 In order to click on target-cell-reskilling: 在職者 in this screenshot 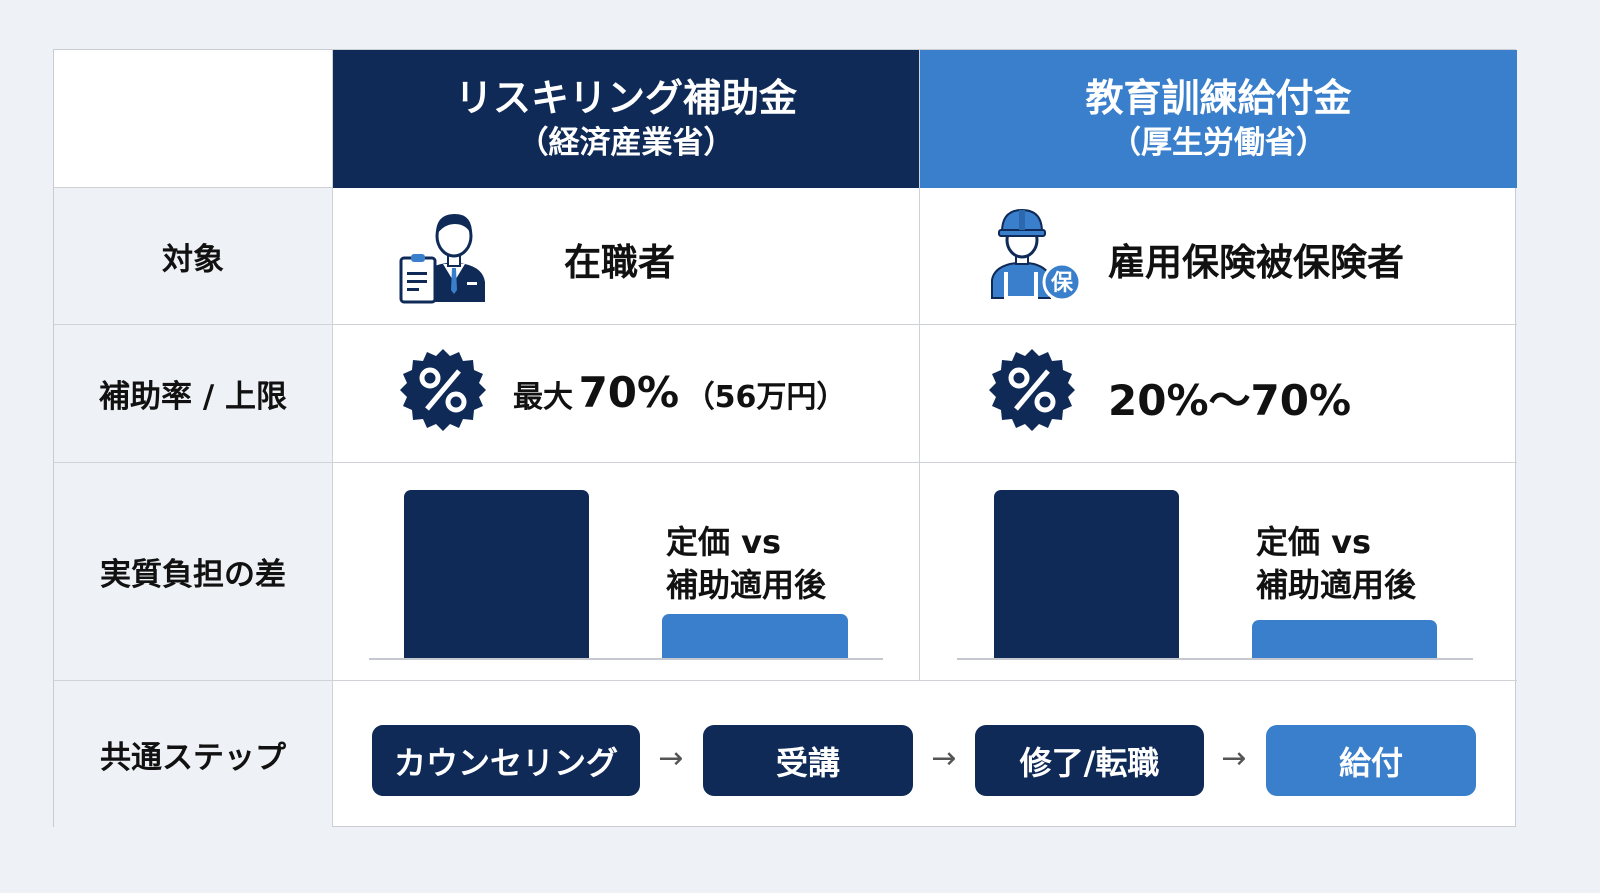, I will do `click(626, 256)`.